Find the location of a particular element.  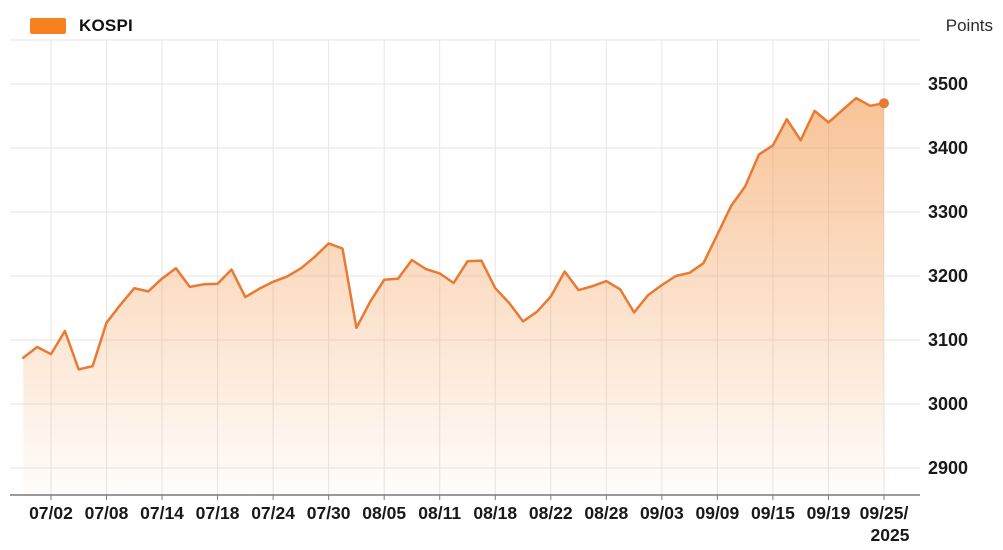

x-tick-label: 09/19 is located at coordinates (829, 513).